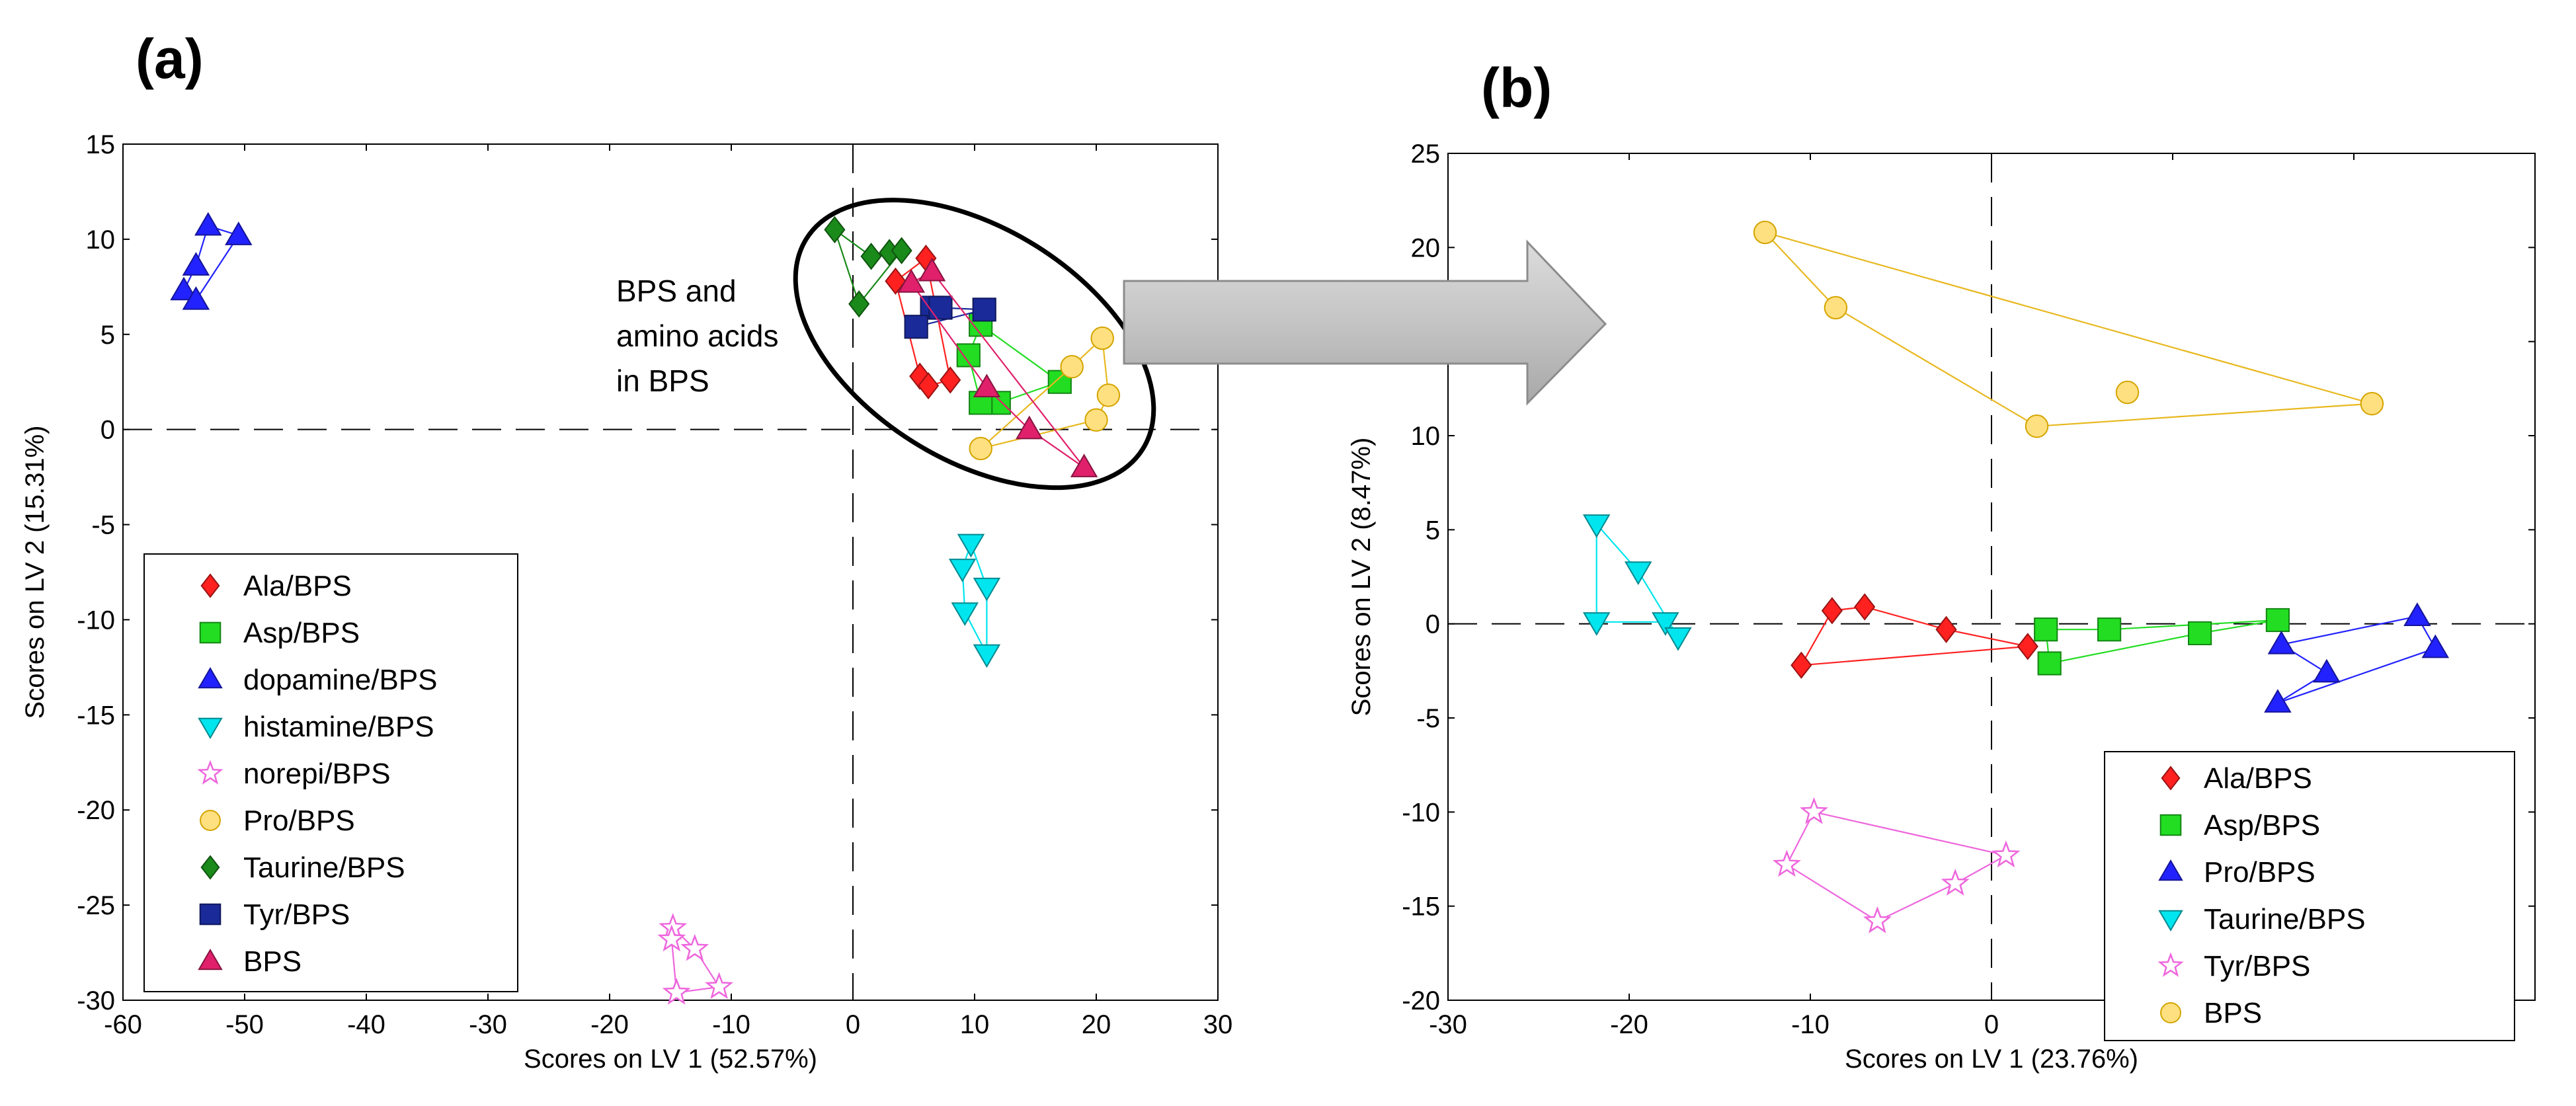 This screenshot has height=1106, width=2576. Describe the element at coordinates (338, 727) in the screenshot. I see `legend-label: histamine/BPS` at that location.